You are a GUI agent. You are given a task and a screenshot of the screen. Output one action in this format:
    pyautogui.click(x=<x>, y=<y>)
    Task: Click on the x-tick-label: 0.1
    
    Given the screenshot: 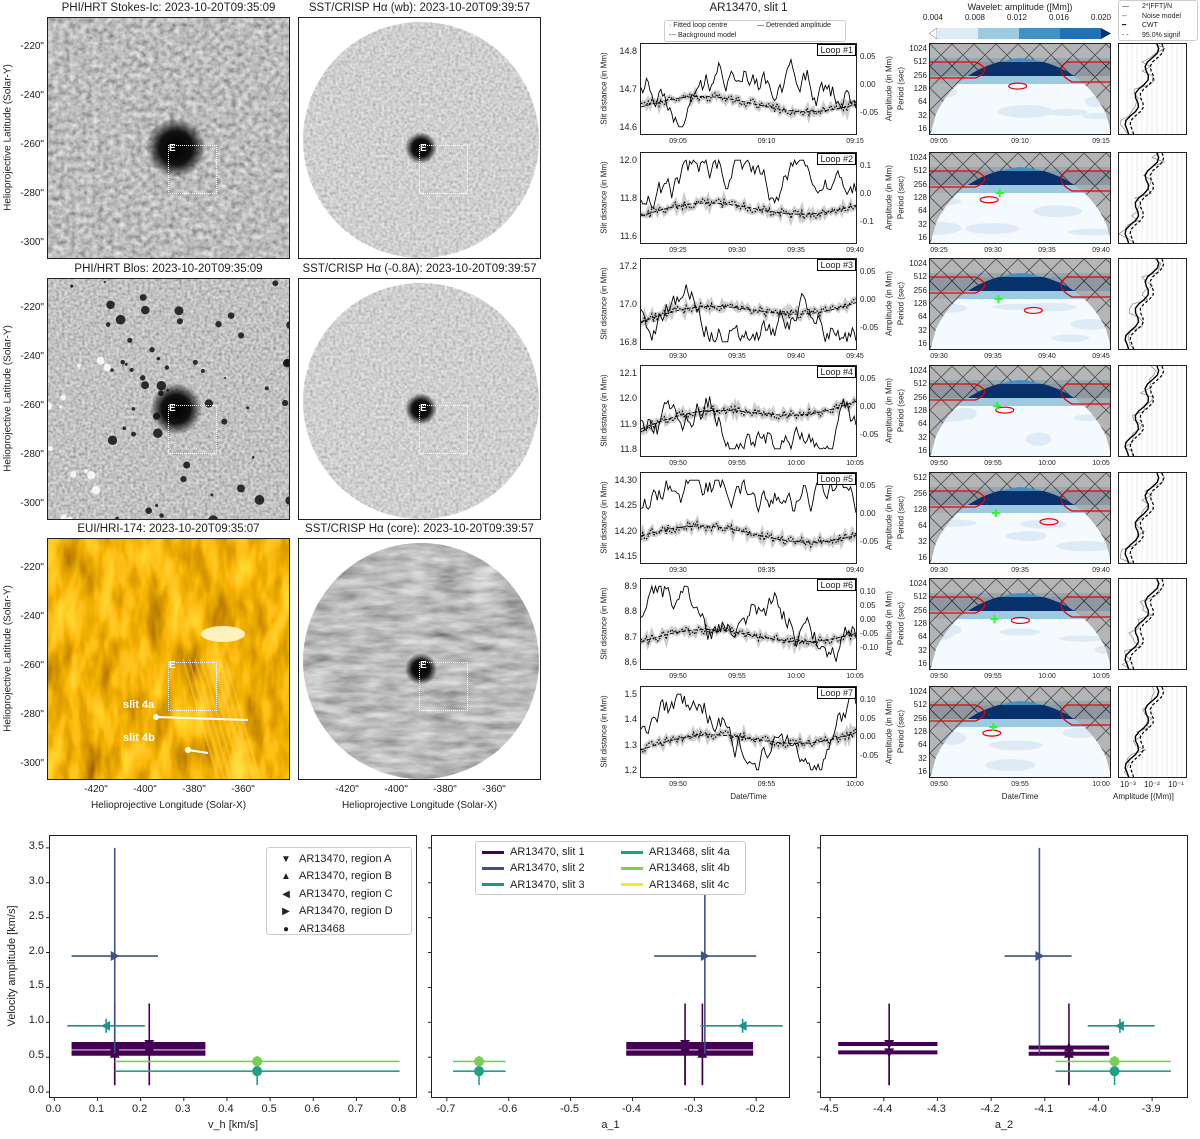 What is the action you would take?
    pyautogui.click(x=96, y=1109)
    